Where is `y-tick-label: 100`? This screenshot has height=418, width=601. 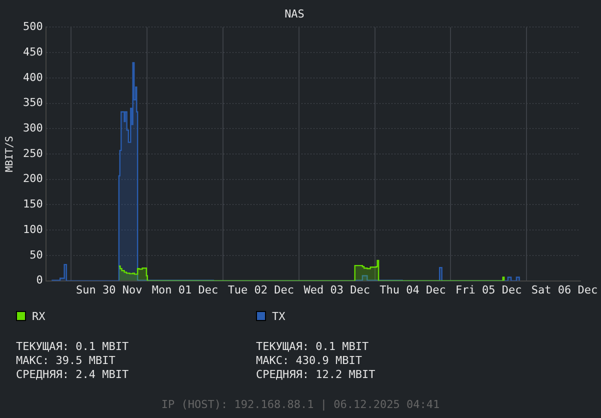
y-tick-label: 100 is located at coordinates (32, 229).